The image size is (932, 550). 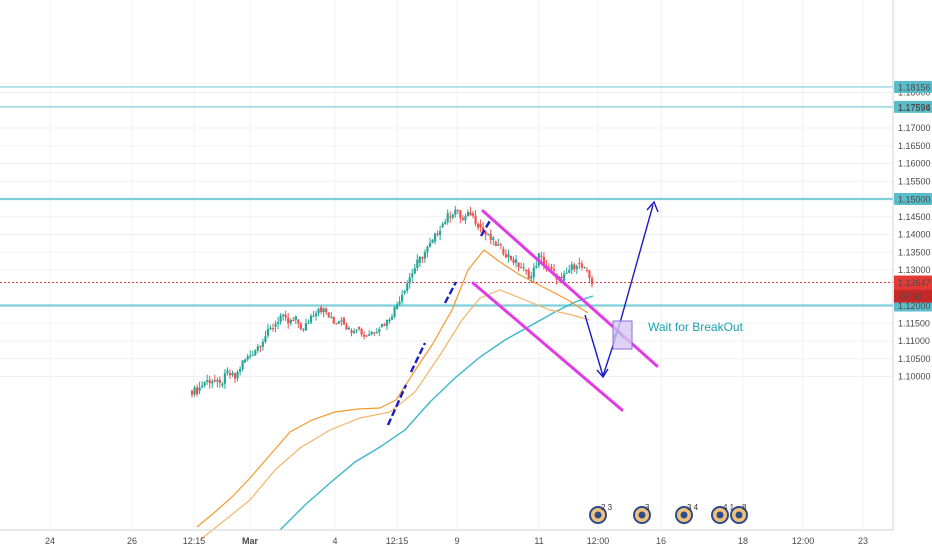 I want to click on last-price-badge, so click(x=913, y=282).